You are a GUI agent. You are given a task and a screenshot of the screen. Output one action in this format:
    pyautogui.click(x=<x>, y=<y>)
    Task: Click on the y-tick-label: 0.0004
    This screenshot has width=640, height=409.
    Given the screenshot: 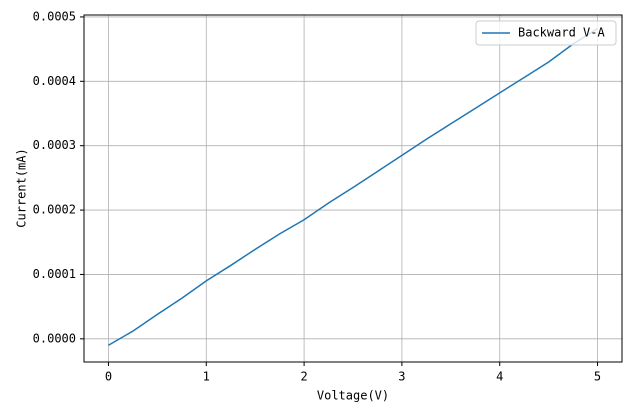 What is the action you would take?
    pyautogui.click(x=54, y=81)
    